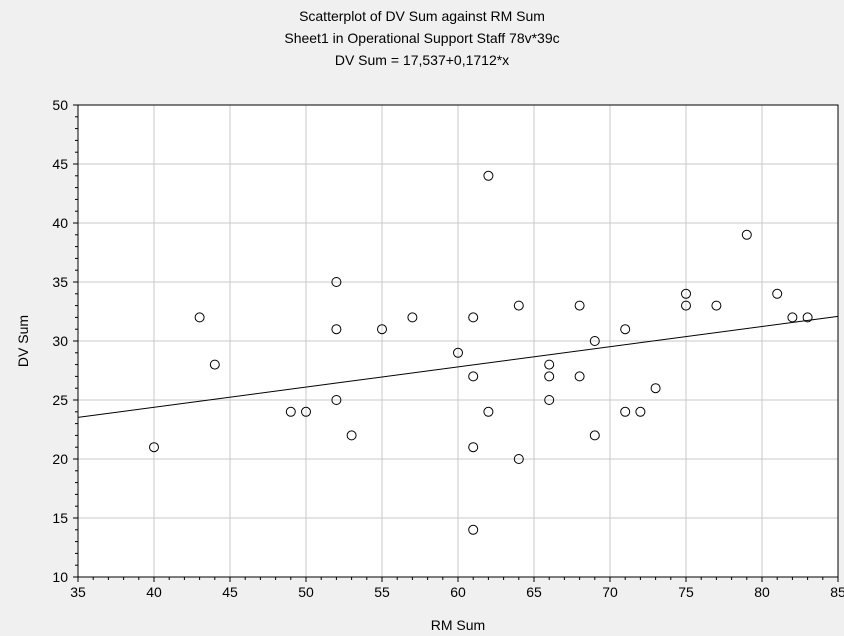 This screenshot has height=636, width=844. I want to click on y-tick-label: 45, so click(60, 164).